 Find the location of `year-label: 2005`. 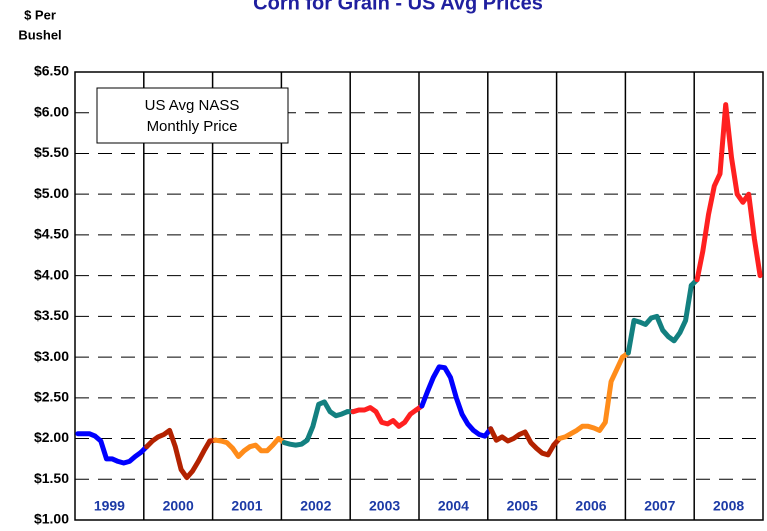

year-label: 2005 is located at coordinates (522, 506).